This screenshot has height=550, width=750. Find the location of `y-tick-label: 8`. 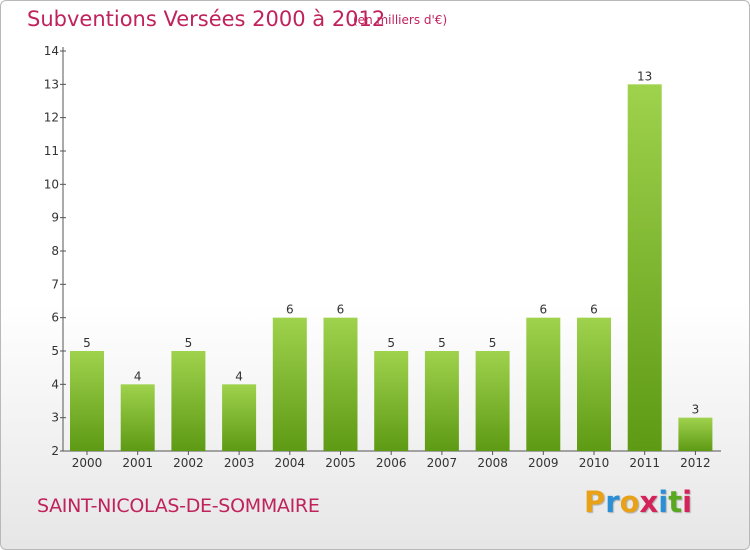

y-tick-label: 8 is located at coordinates (55, 251).